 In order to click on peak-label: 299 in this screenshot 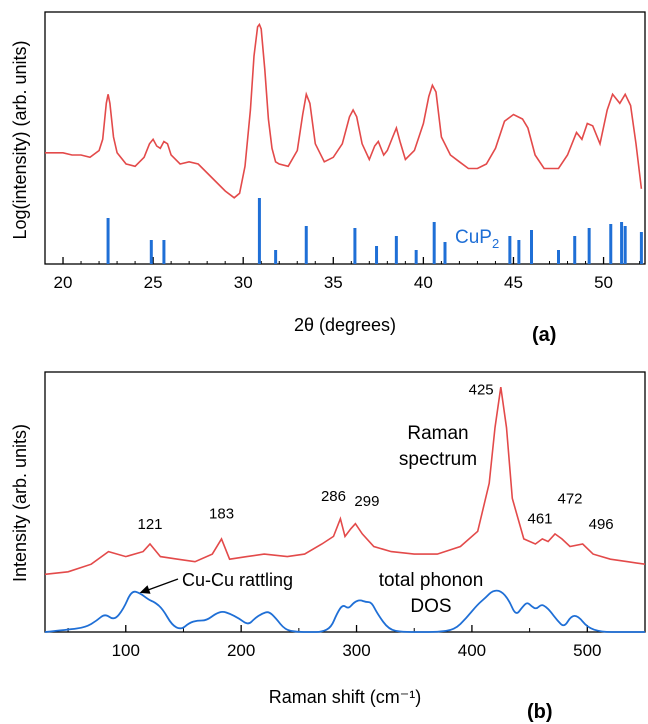, I will do `click(366, 501)`.